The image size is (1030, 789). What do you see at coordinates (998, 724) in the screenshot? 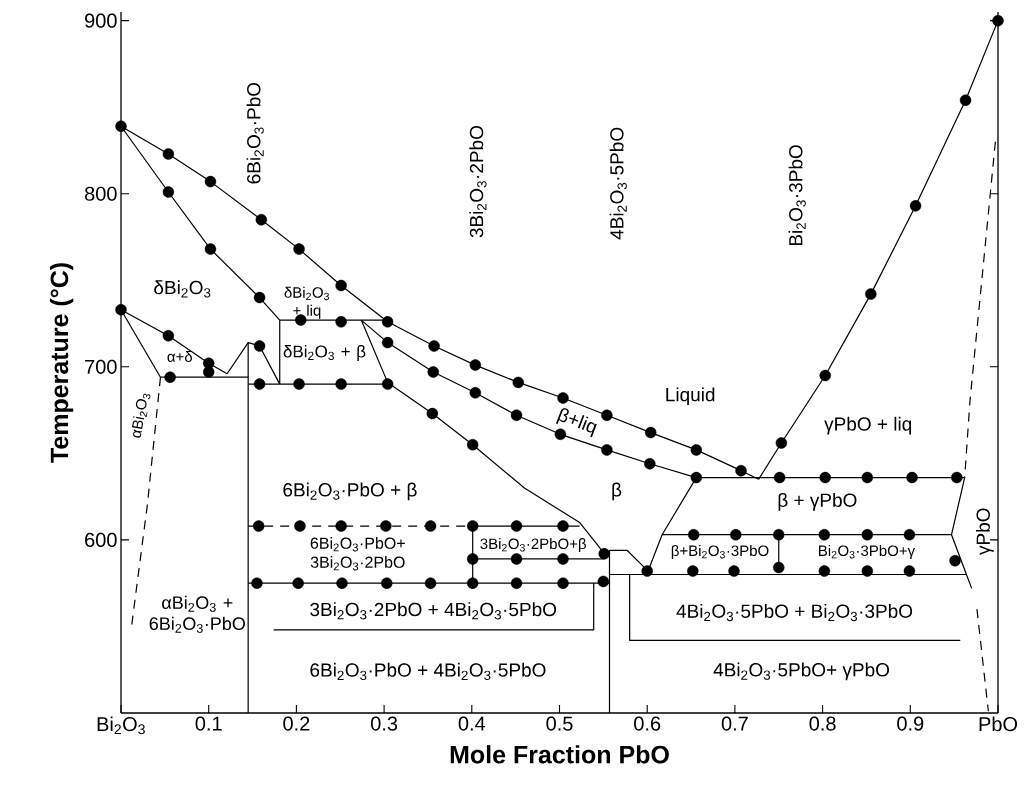
I see `x-tick-label: PbO` at bounding box center [998, 724].